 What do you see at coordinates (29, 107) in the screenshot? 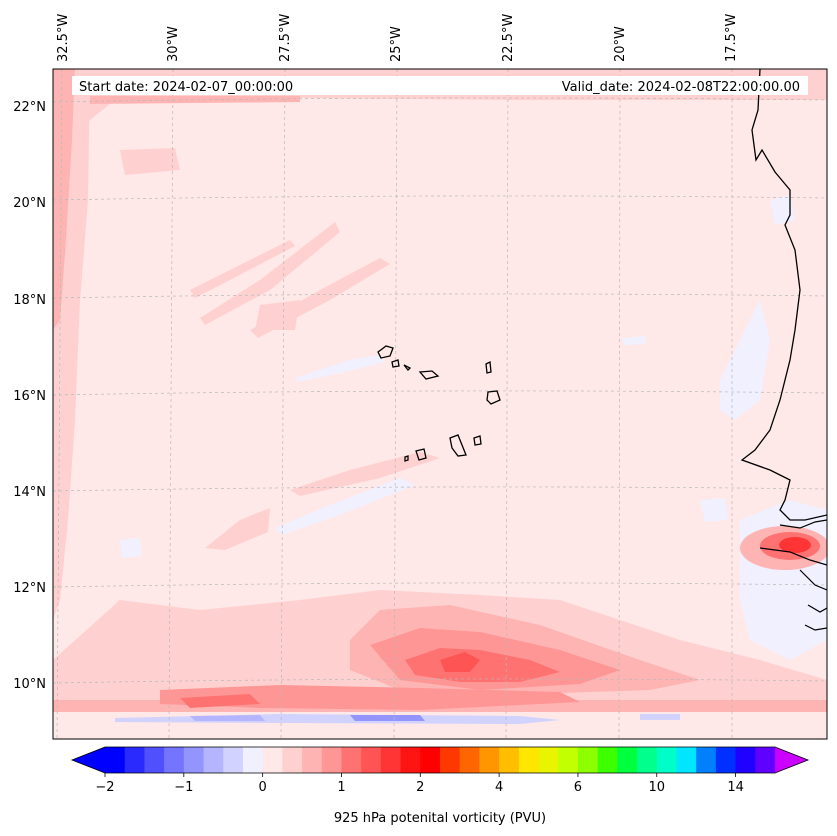
I see `lat-label: 22°N` at bounding box center [29, 107].